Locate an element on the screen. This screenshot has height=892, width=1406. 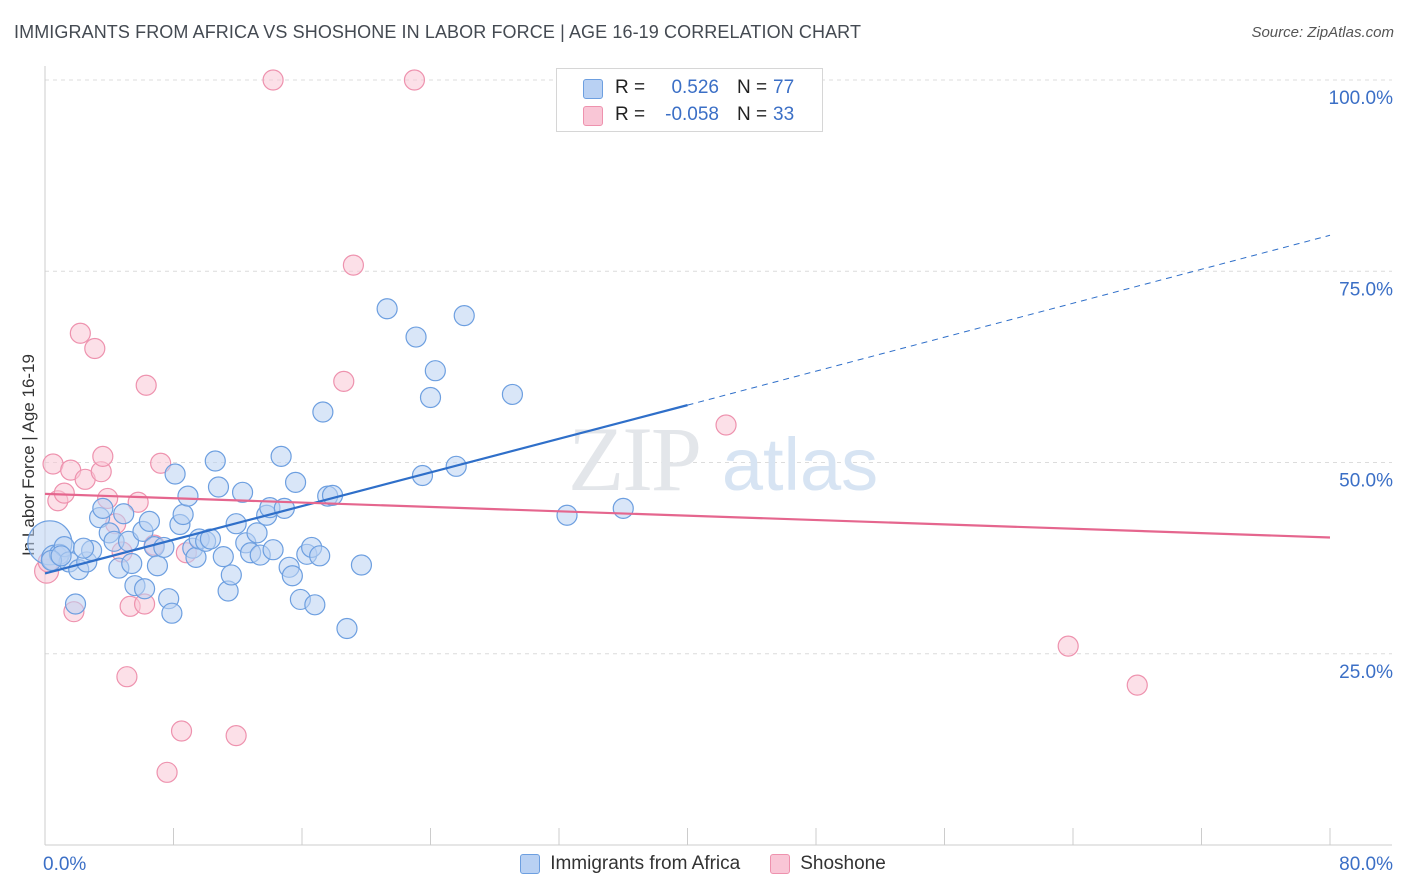
r-value: -0.058 is located at coordinates (692, 114).